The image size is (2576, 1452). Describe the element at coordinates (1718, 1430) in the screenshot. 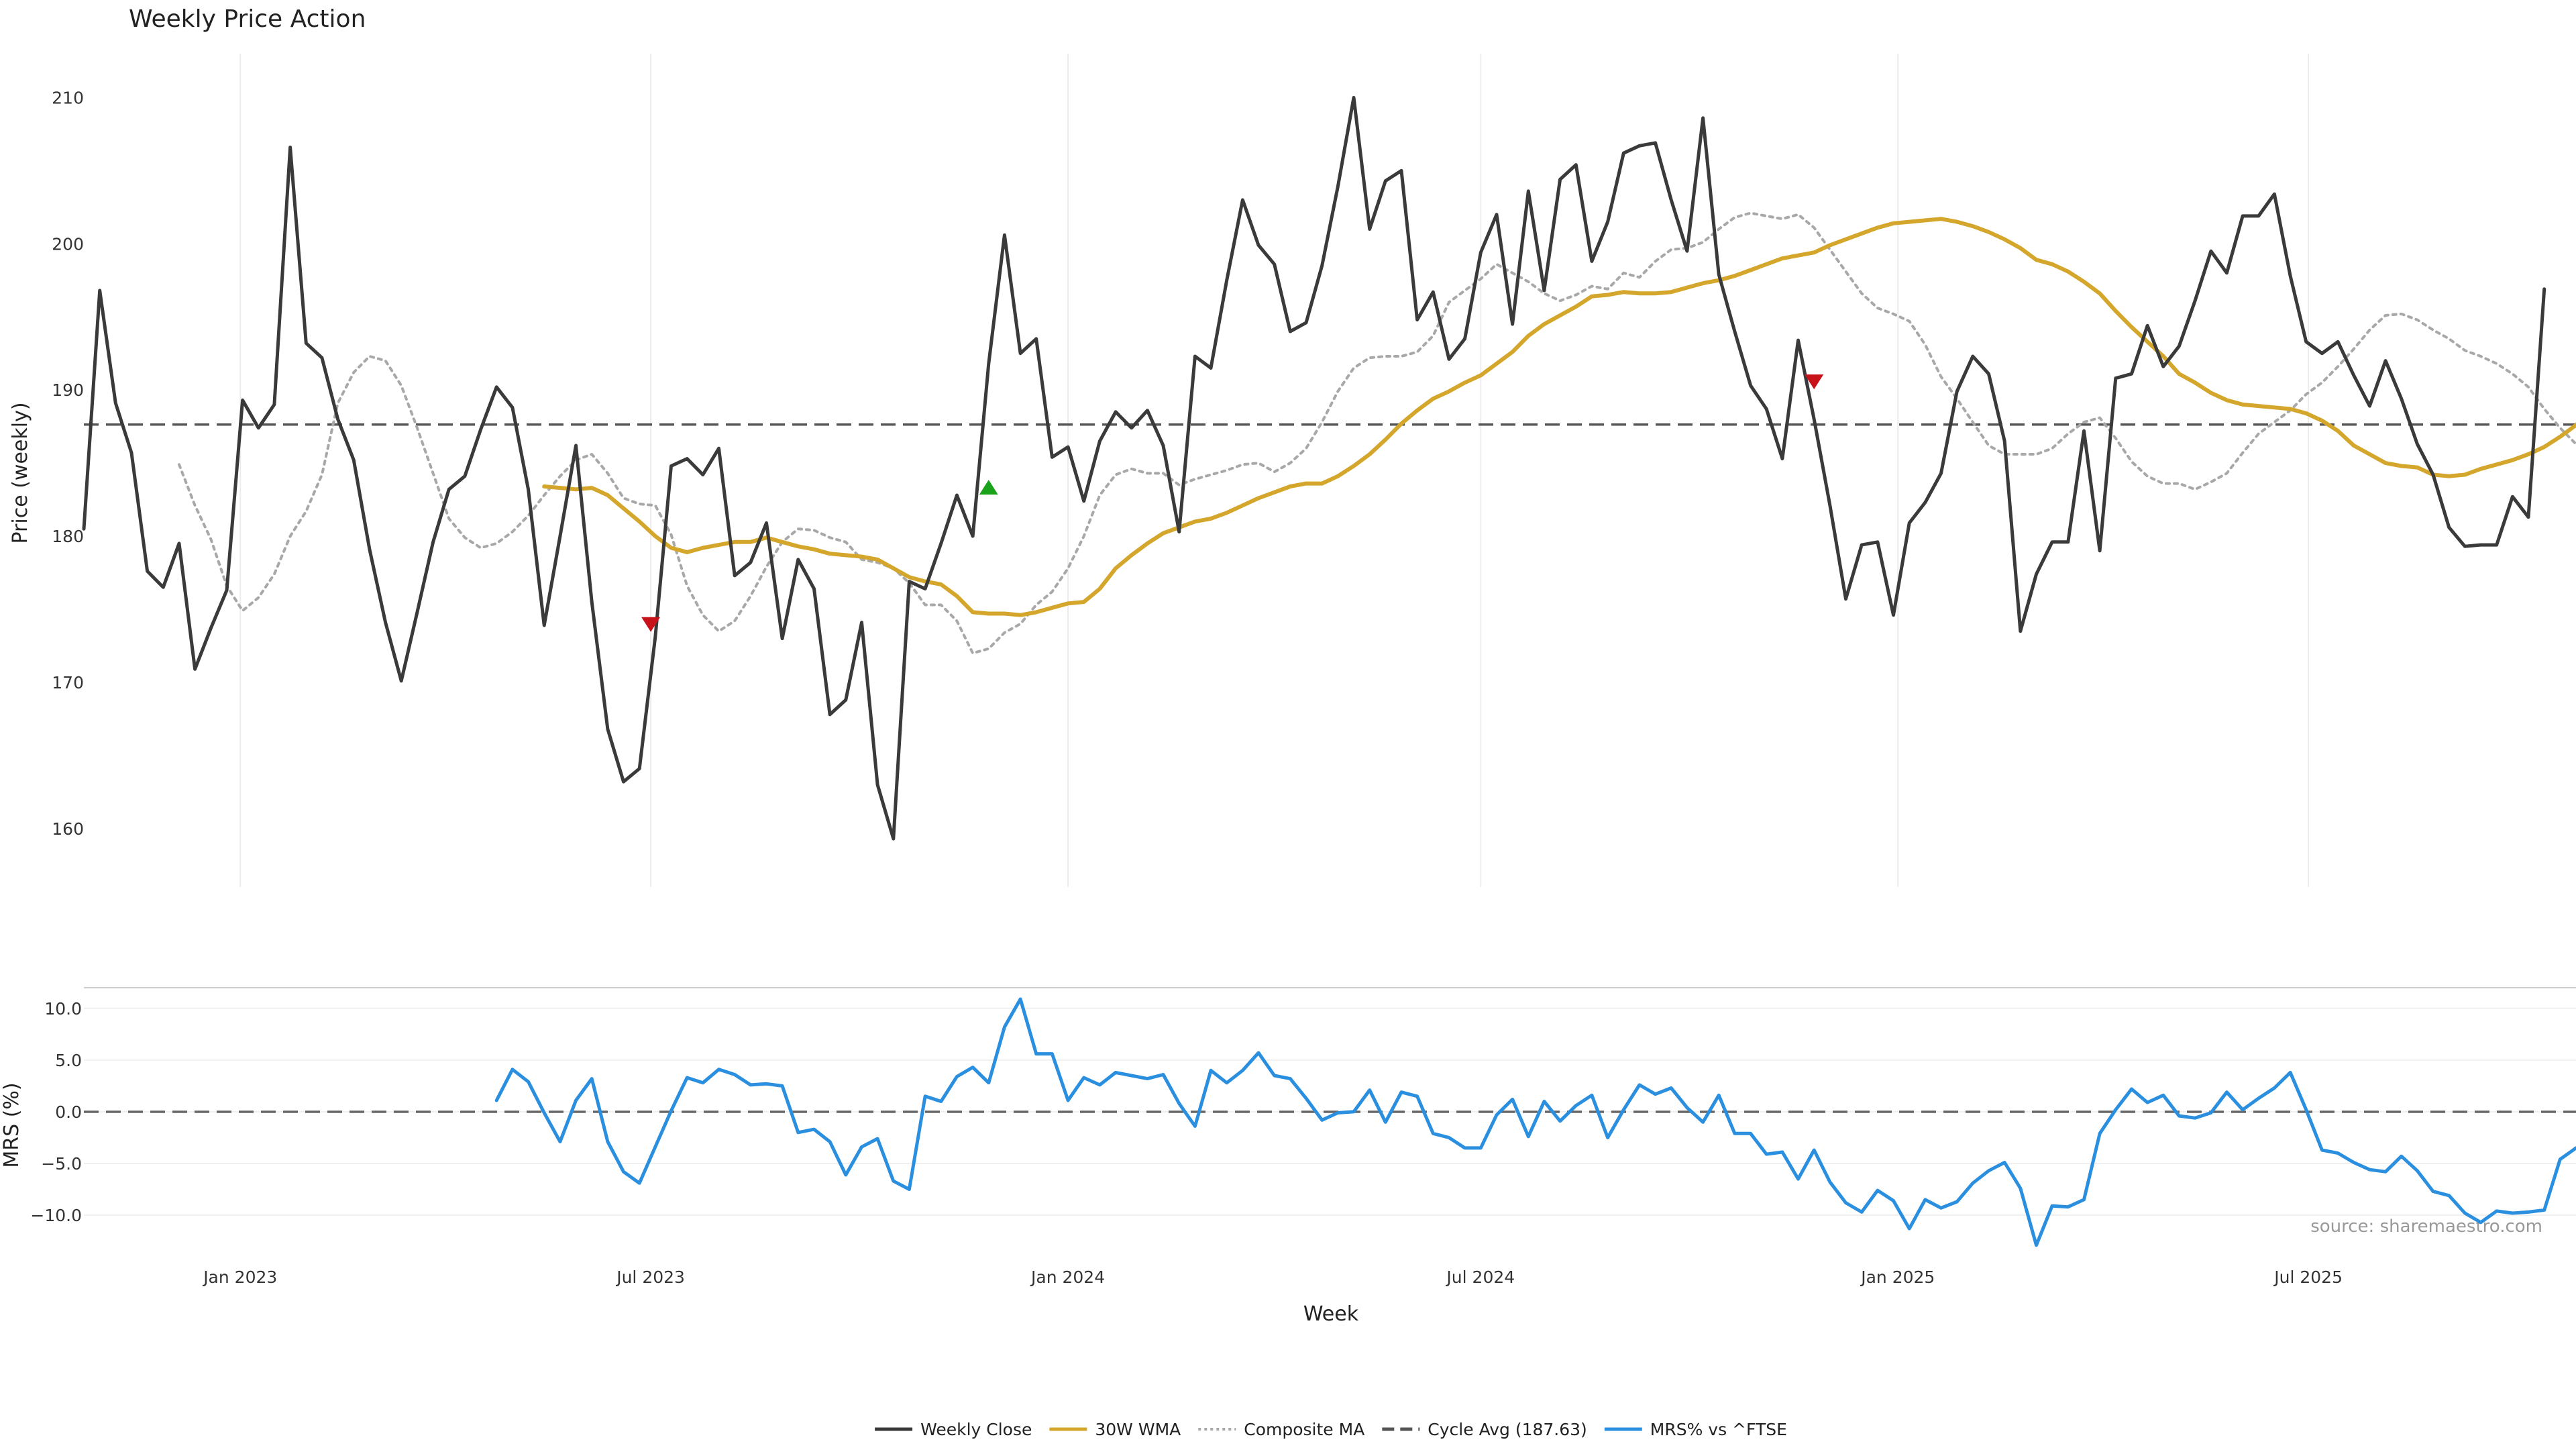

I see `legend-label-mrs: MRS% vs ^FTSE` at that location.